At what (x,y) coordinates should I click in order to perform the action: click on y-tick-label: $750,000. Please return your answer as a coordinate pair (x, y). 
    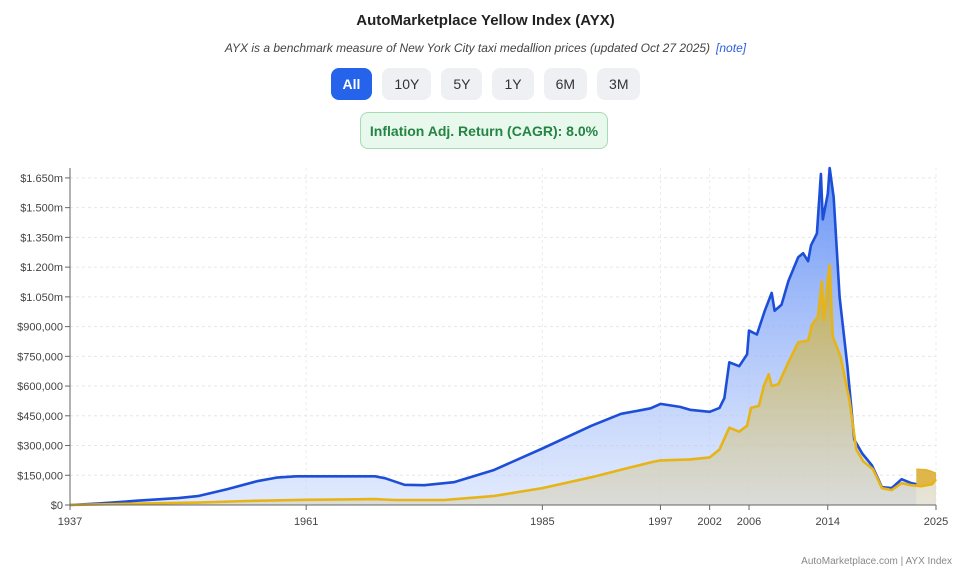
    Looking at the image, I should click on (40, 357).